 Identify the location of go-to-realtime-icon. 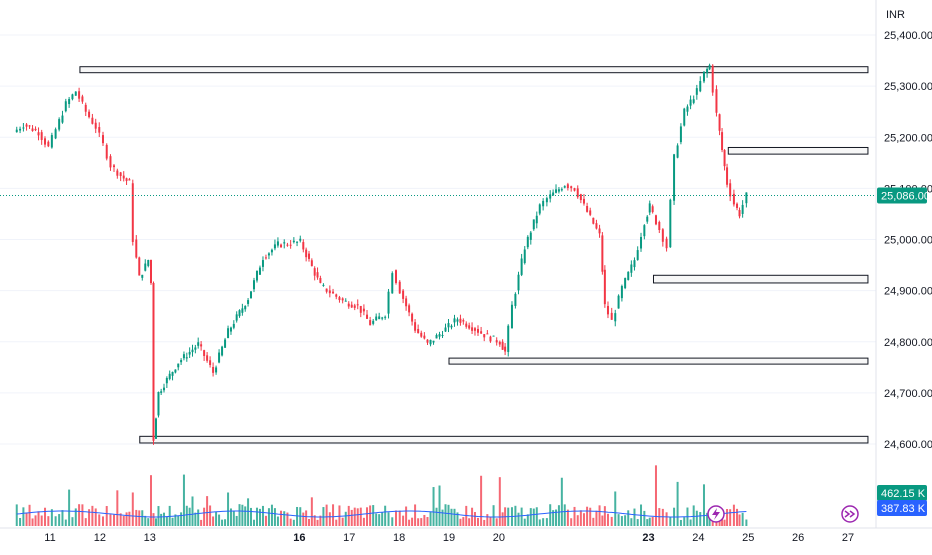
(850, 514).